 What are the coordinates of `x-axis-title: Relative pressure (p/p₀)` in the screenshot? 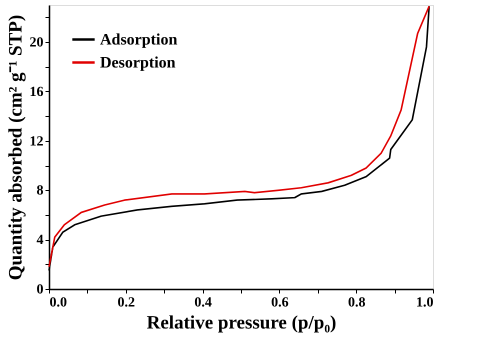 It's located at (241, 323).